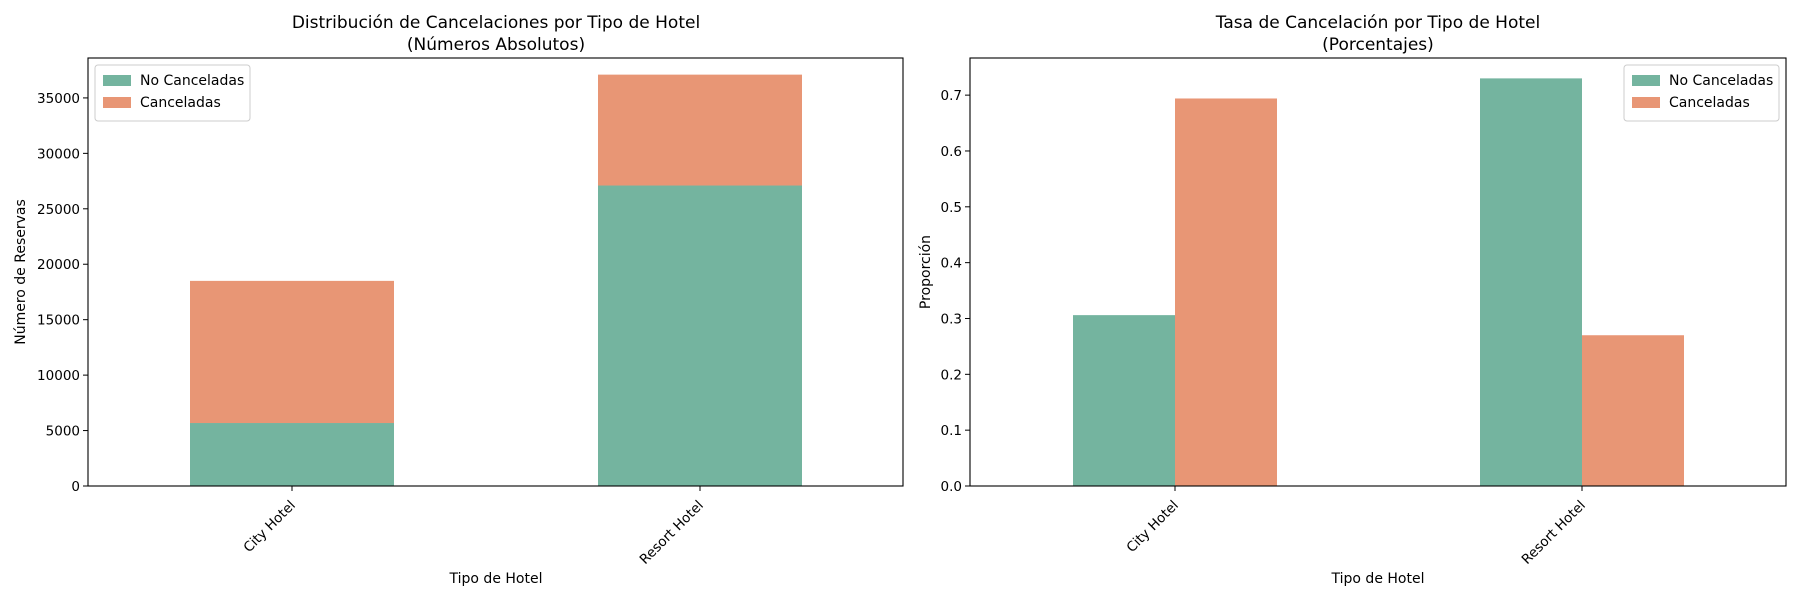  Describe the element at coordinates (951, 375) in the screenshot. I see `y-tick-label: 0.2` at that location.